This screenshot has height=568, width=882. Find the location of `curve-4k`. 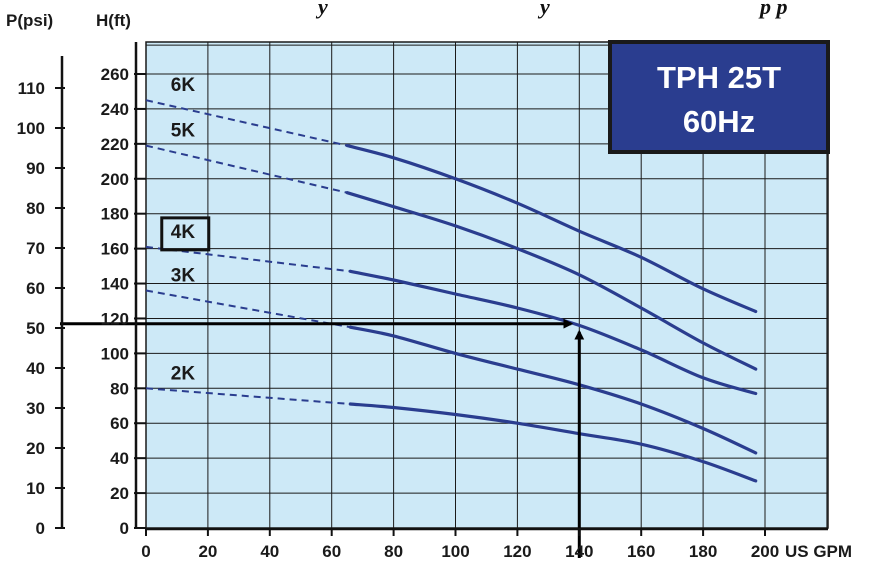

curve-4k is located at coordinates (553, 332).